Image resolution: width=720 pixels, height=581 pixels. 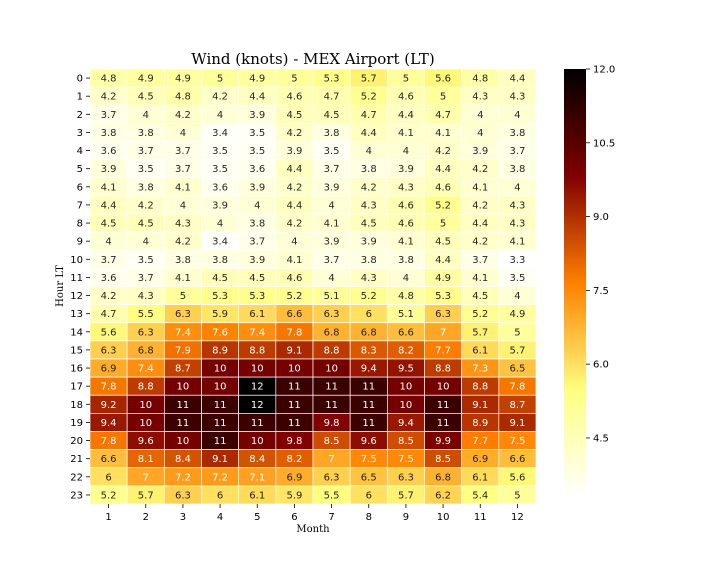 I want to click on x-tick-label: 5, so click(x=257, y=517).